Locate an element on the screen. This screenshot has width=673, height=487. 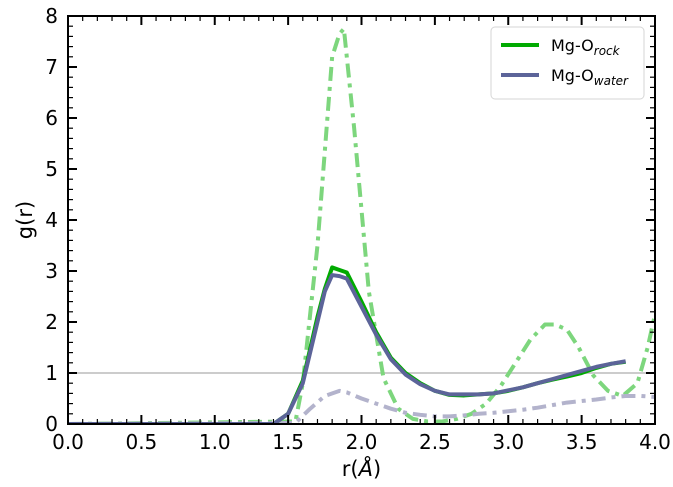
y-tick-label: 3 is located at coordinates (51, 271).